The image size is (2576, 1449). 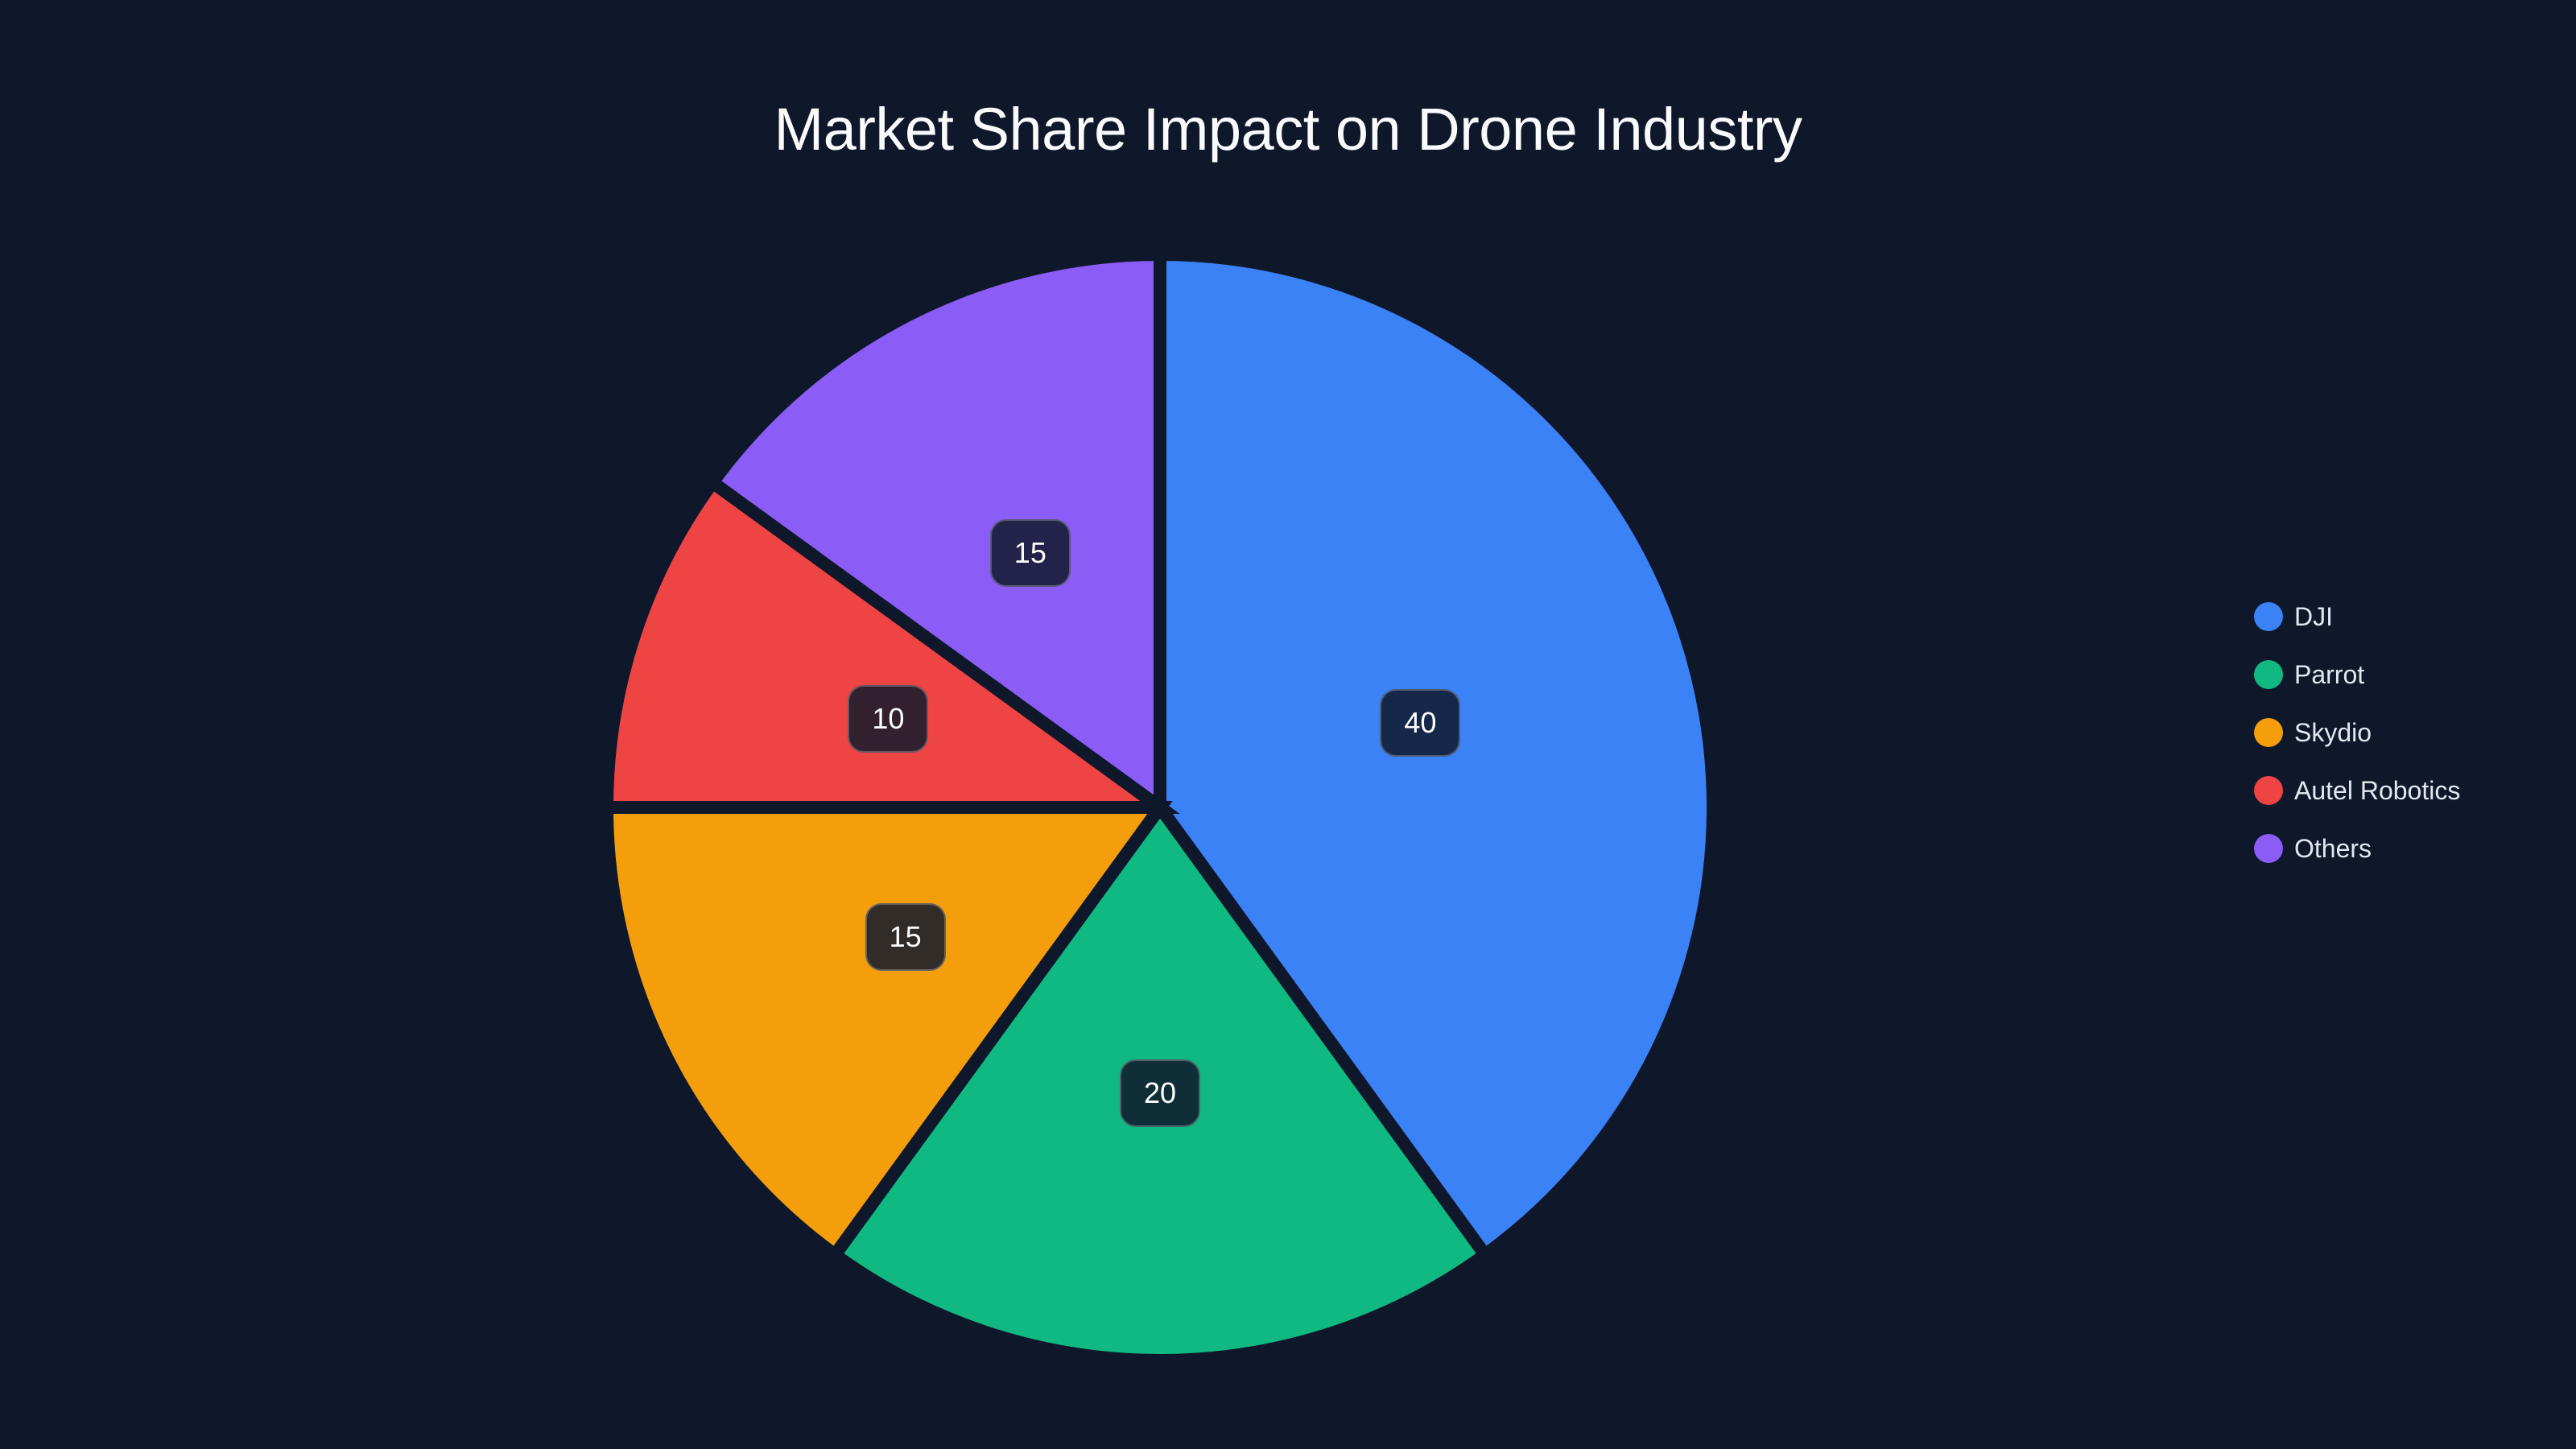 What do you see at coordinates (1160, 1093) in the screenshot?
I see `slice-value-label: 20` at bounding box center [1160, 1093].